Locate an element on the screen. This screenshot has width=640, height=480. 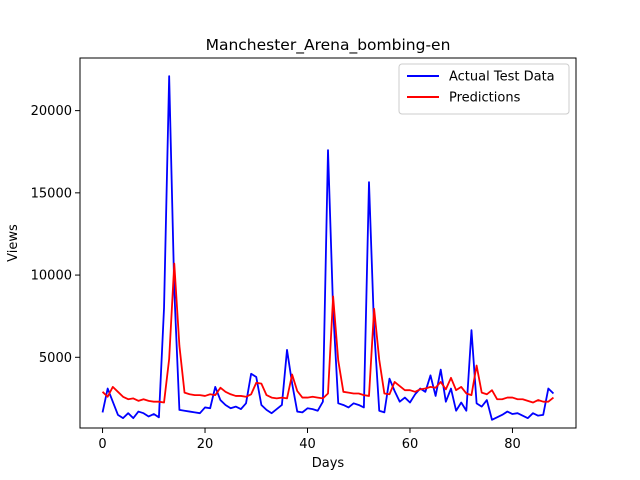
legend: Actual Test Data Predictions is located at coordinates (484, 89).